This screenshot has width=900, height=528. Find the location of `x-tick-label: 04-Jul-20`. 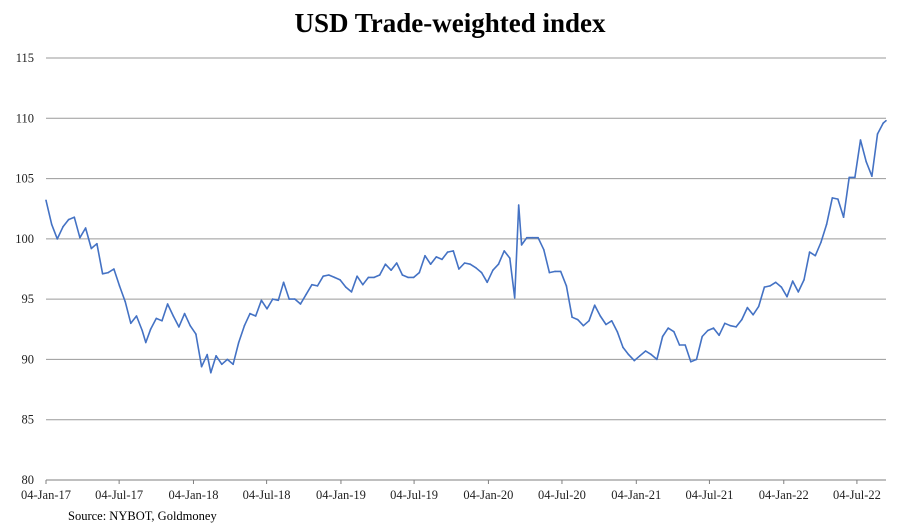

x-tick-label: 04-Jul-20 is located at coordinates (562, 495).